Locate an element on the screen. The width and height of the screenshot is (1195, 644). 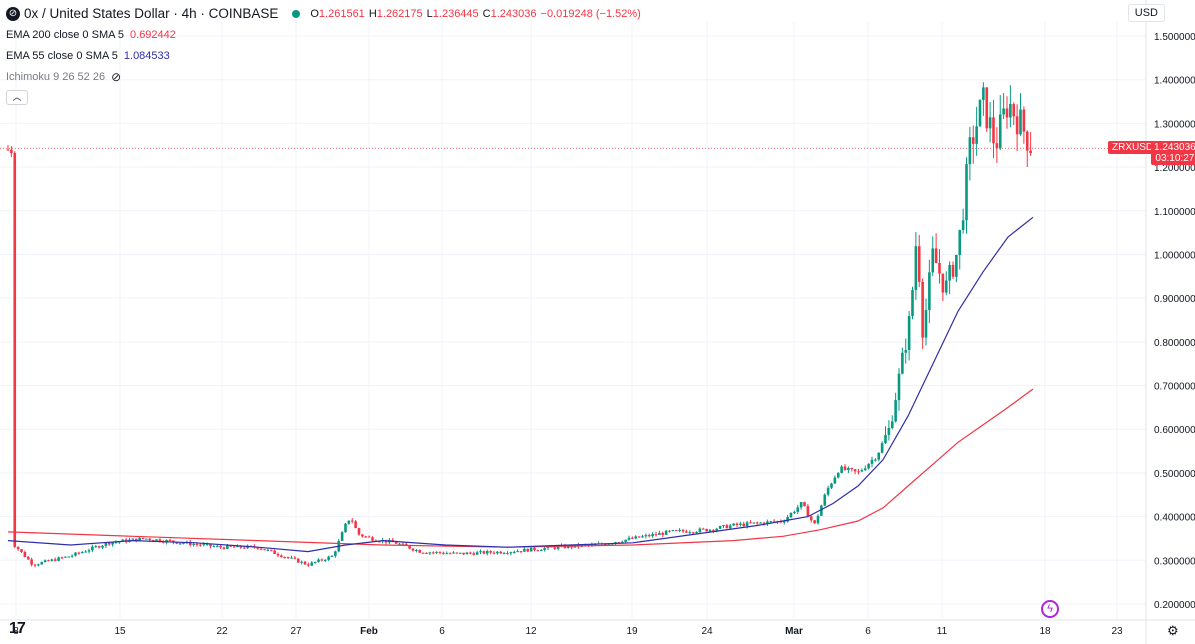
x-tick-label: Mar is located at coordinates (794, 631).